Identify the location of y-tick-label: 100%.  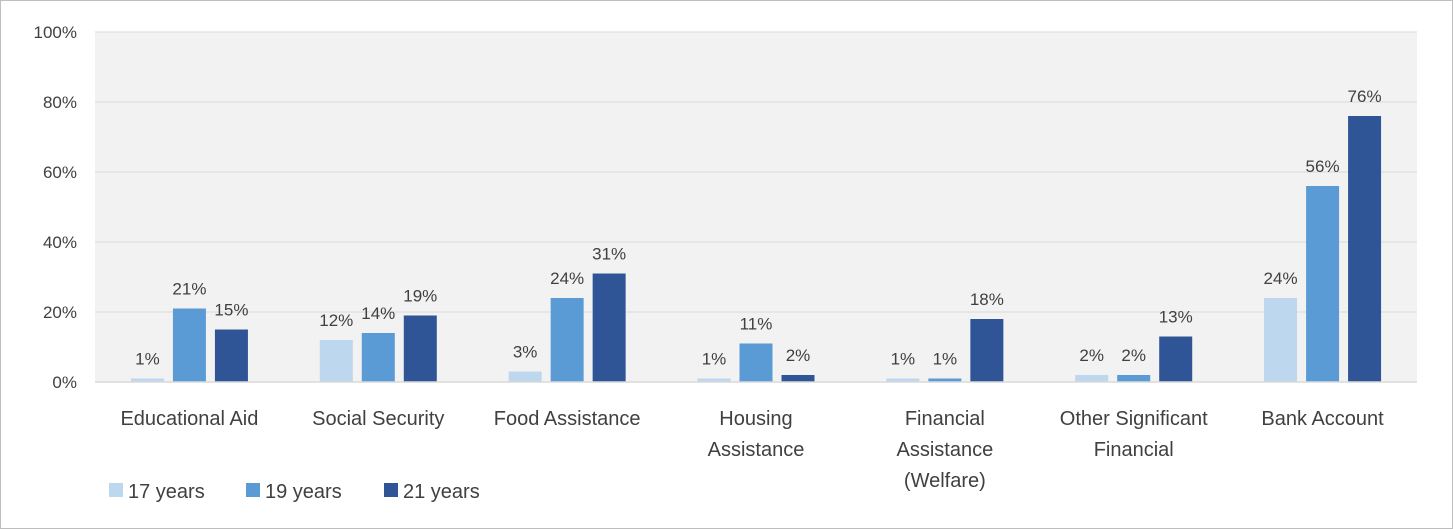
(55, 32).